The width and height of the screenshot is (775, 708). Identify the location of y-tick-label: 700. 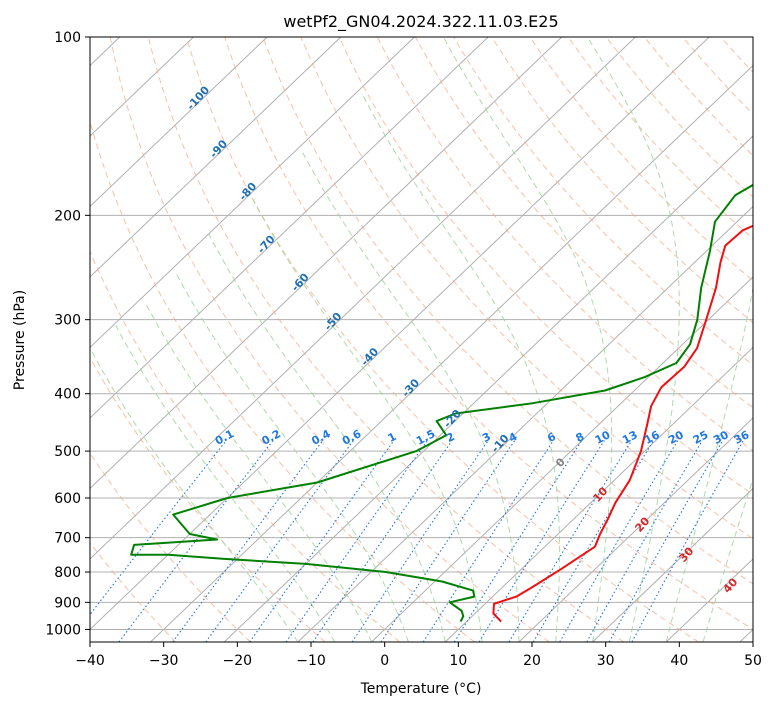
(67, 539).